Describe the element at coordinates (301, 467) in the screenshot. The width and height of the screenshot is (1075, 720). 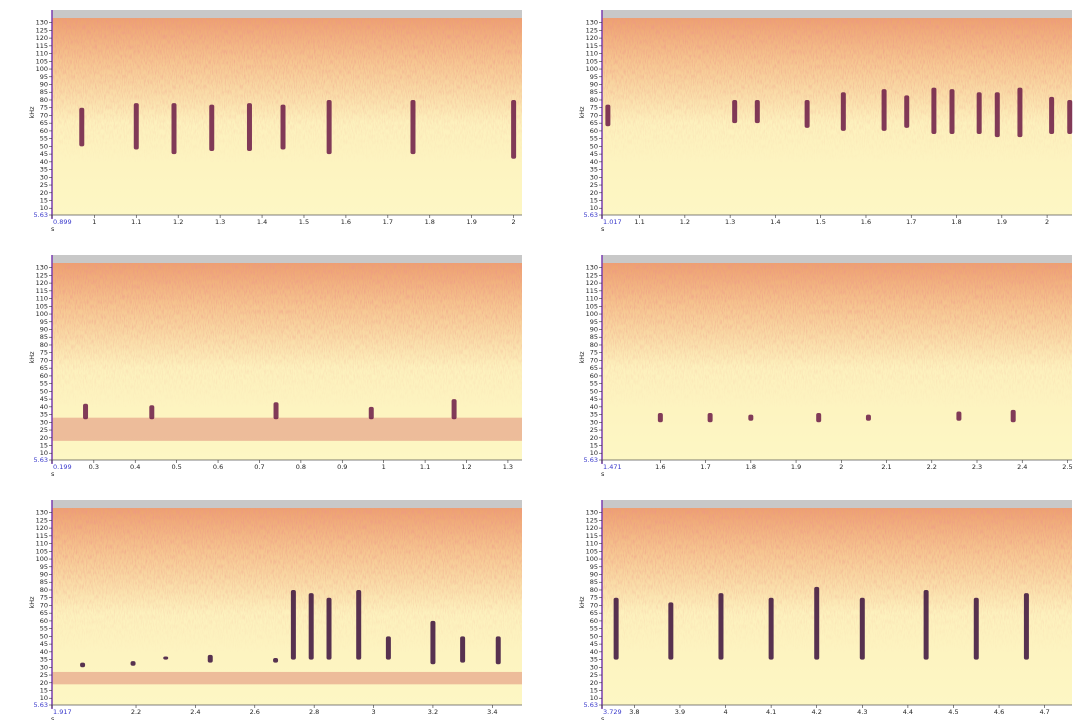
I see `x-tick-label: 0.8` at that location.